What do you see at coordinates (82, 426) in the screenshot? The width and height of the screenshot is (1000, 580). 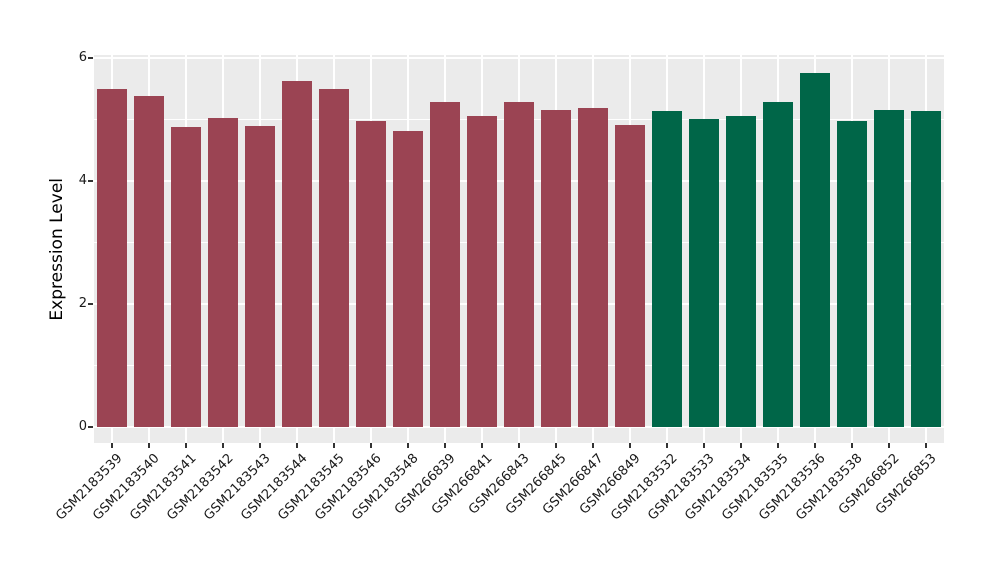 I see `y-tick-label: 0` at bounding box center [82, 426].